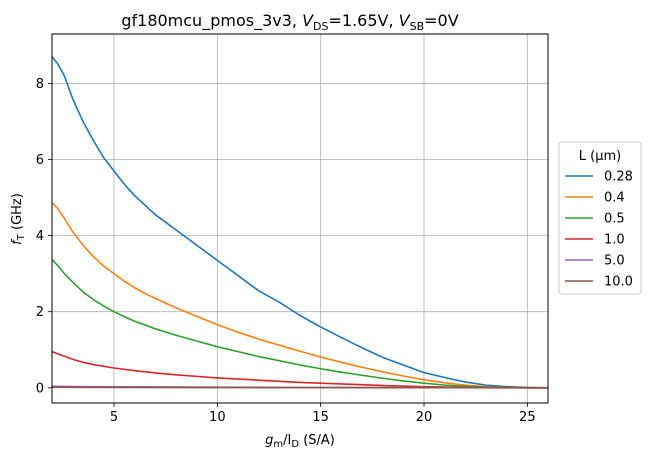 Image resolution: width=649 pixels, height=460 pixels. Describe the element at coordinates (40, 84) in the screenshot. I see `y-tick-label: 8` at that location.